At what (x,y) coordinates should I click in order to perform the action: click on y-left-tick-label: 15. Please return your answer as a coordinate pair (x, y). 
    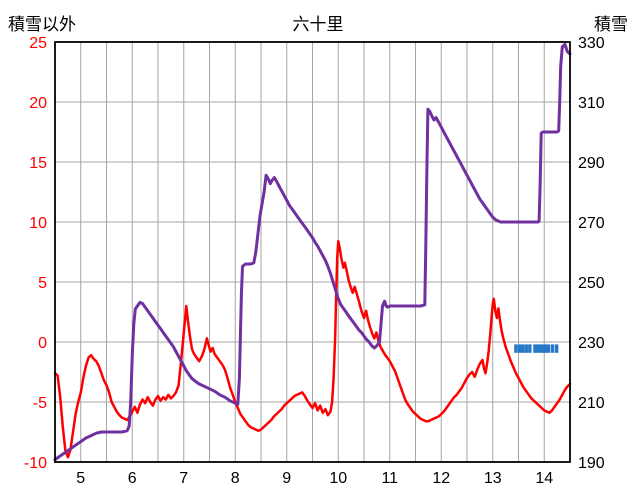
    Looking at the image, I should click on (38, 163).